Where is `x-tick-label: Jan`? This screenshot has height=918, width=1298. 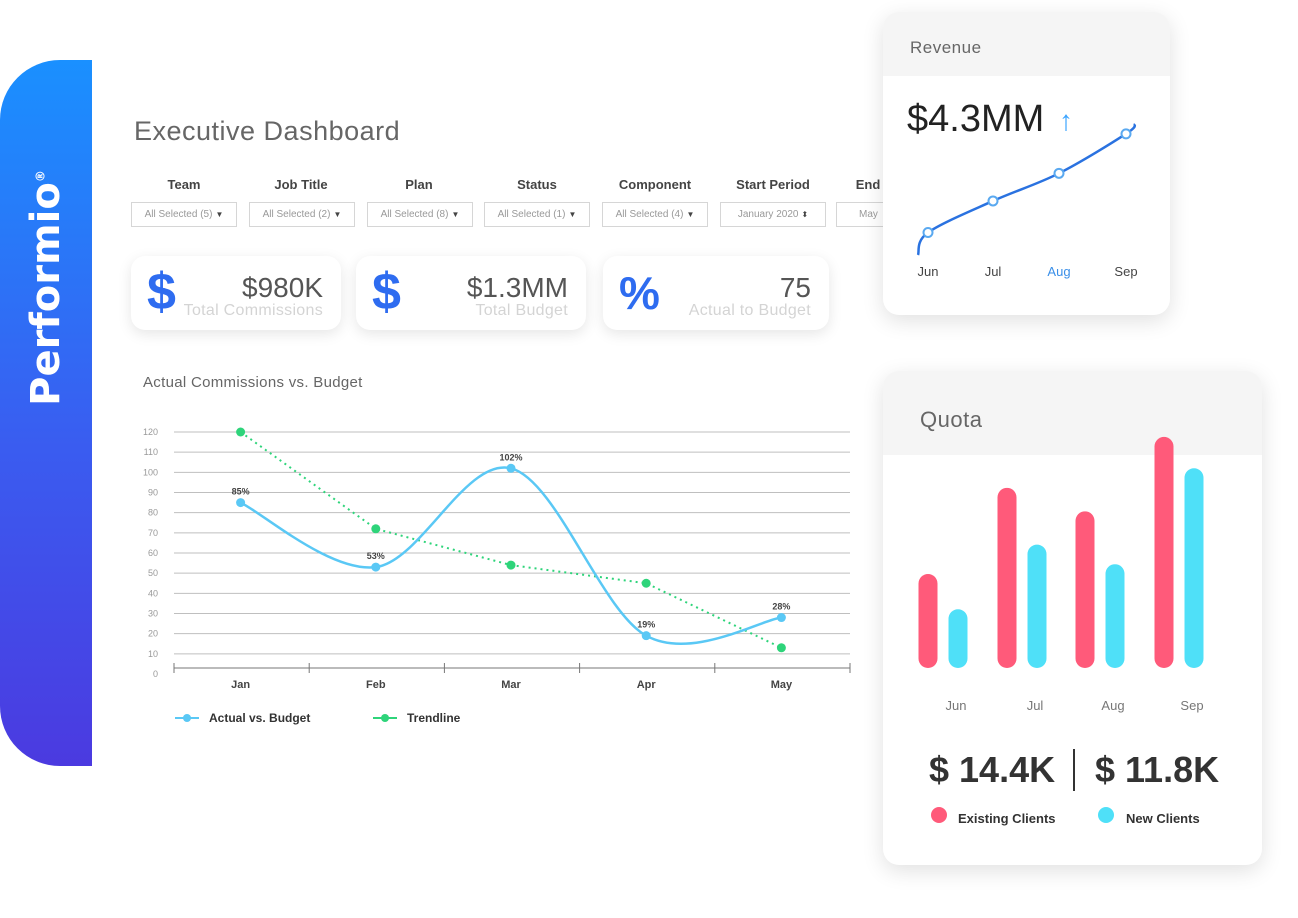
x-tick-label: Jan is located at coordinates (240, 685).